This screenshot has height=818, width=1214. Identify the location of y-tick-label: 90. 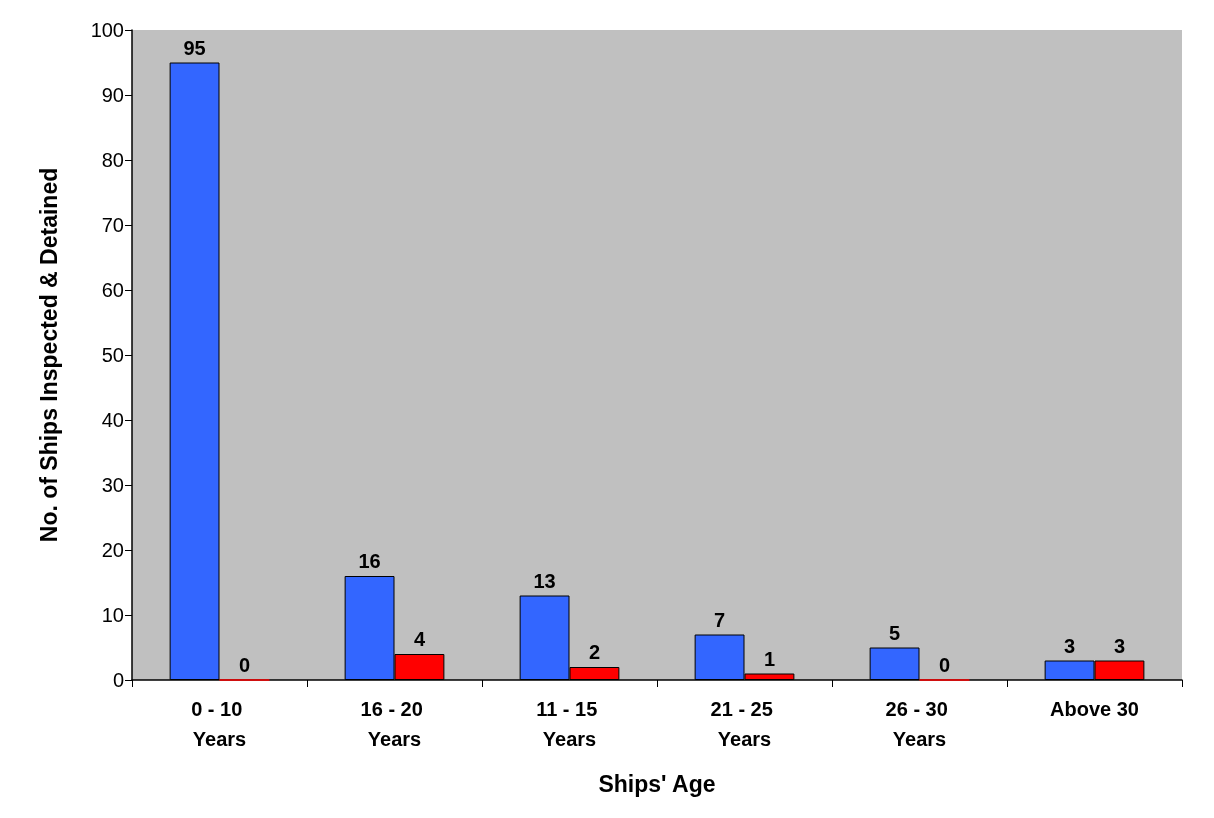
(112, 95).